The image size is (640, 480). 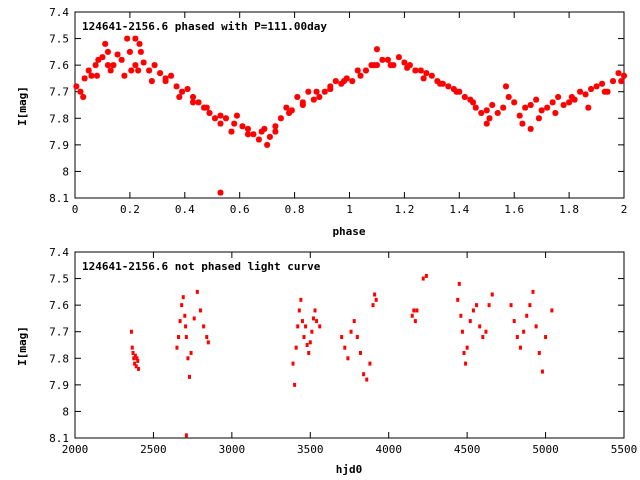 I want to click on phased-x-tick-label: 0.6, so click(x=240, y=209).